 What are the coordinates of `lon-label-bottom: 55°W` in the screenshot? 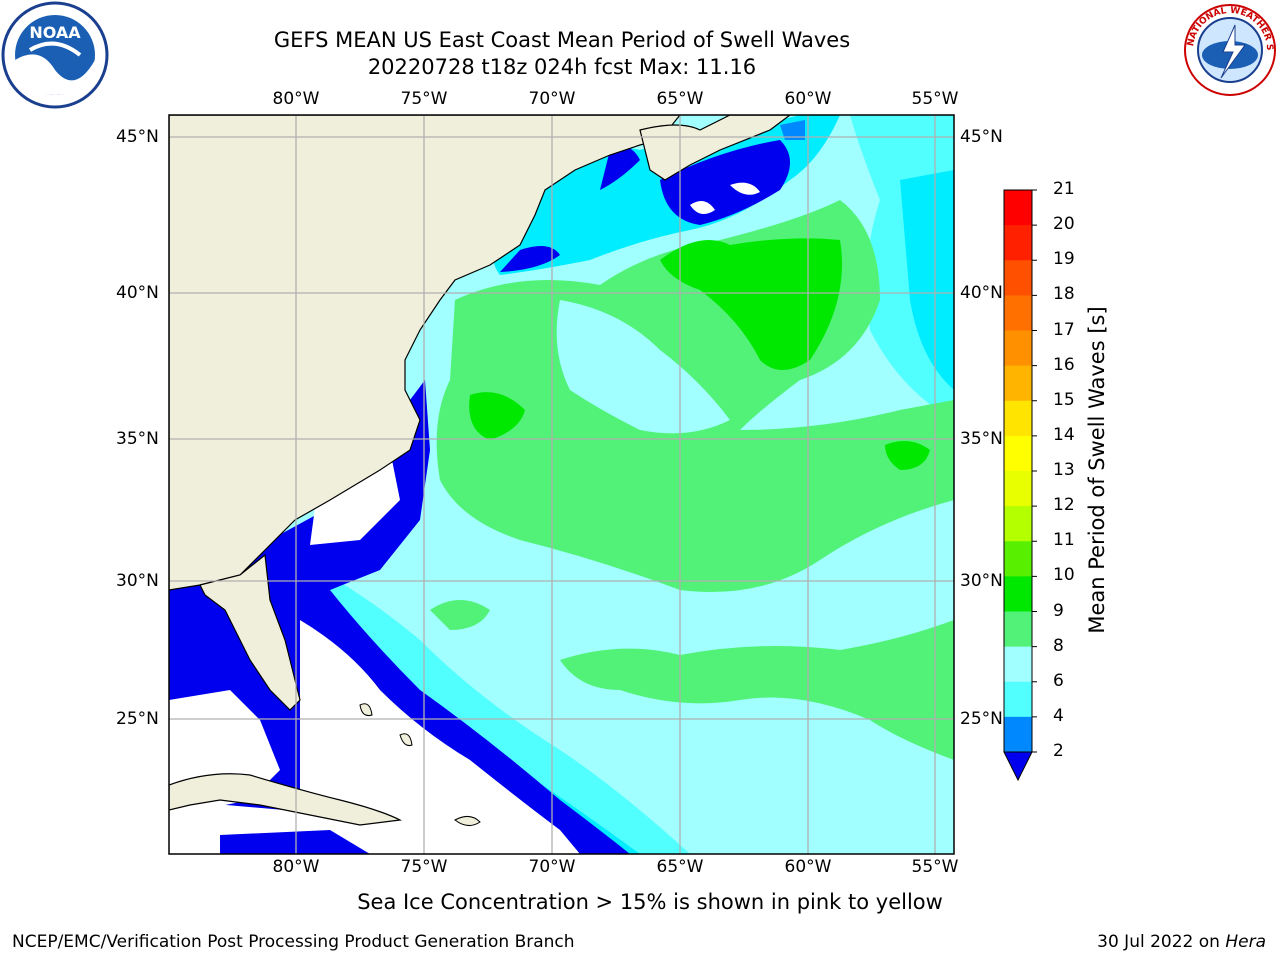 It's located at (935, 867).